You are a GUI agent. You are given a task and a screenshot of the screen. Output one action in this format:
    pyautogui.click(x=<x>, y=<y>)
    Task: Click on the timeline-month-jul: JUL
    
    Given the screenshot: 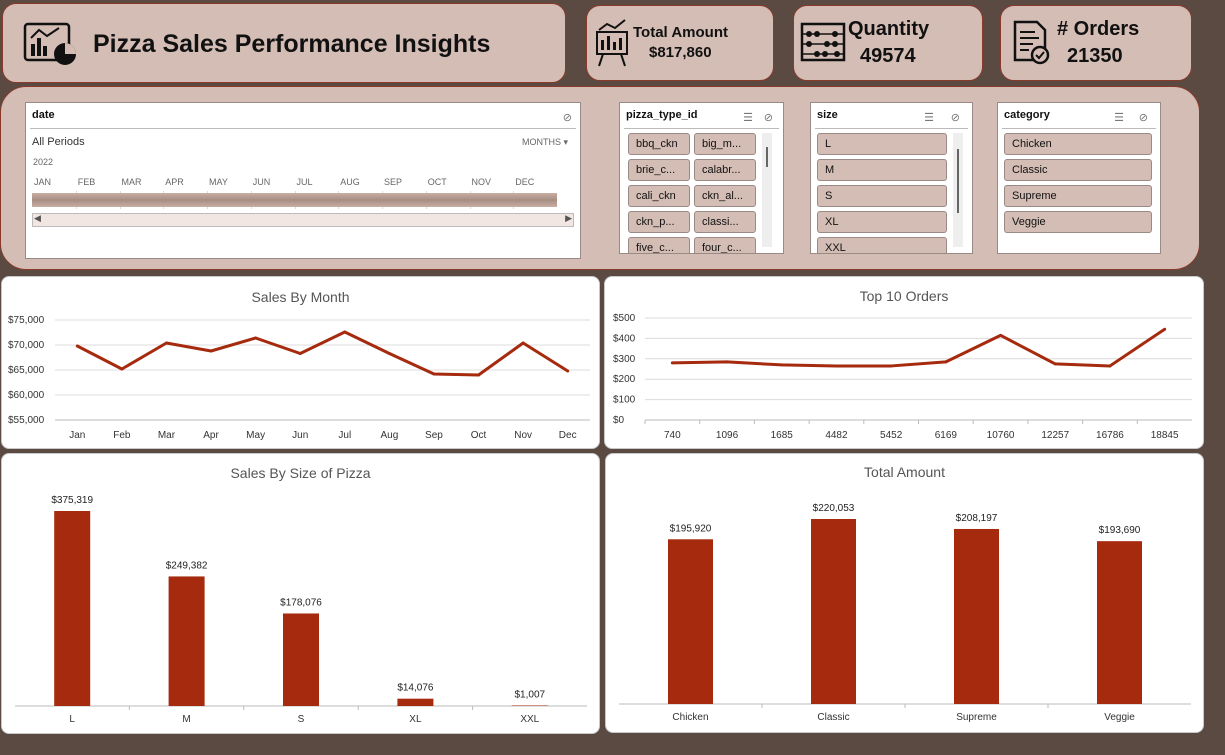 What is the action you would take?
    pyautogui.click(x=304, y=182)
    